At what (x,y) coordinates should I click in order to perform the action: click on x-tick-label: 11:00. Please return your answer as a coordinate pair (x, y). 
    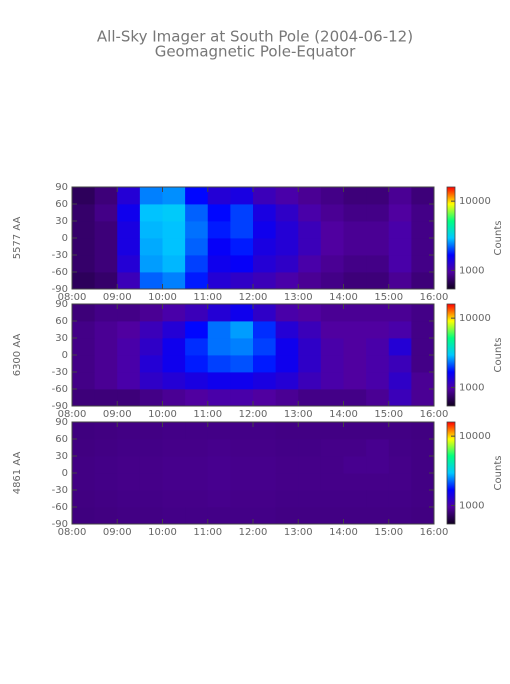
    Looking at the image, I should click on (207, 414).